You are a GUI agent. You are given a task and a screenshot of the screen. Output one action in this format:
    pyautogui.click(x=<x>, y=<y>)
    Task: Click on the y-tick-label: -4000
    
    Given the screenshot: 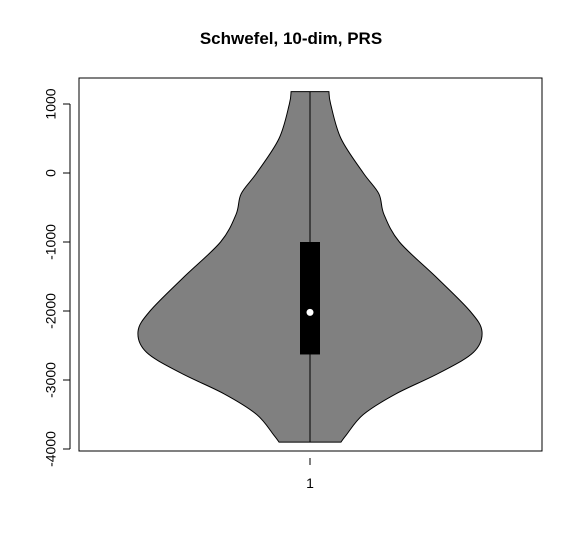 What is the action you would take?
    pyautogui.click(x=51, y=449)
    